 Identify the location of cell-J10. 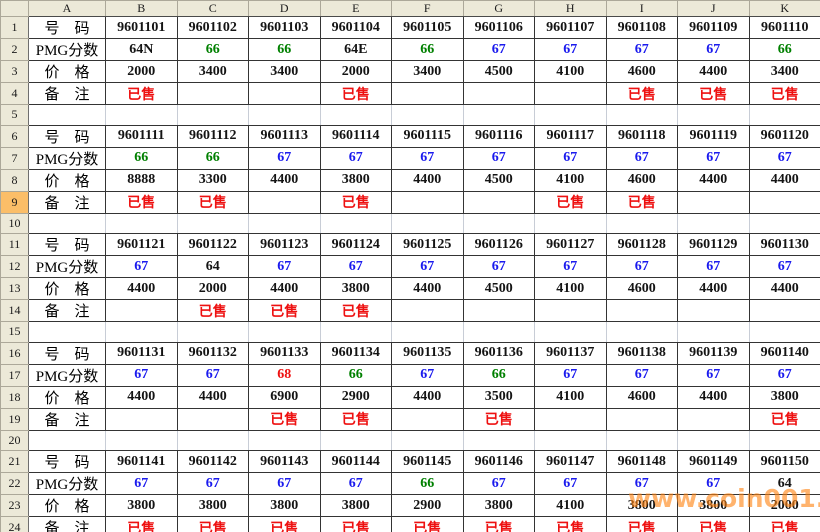
(713, 223).